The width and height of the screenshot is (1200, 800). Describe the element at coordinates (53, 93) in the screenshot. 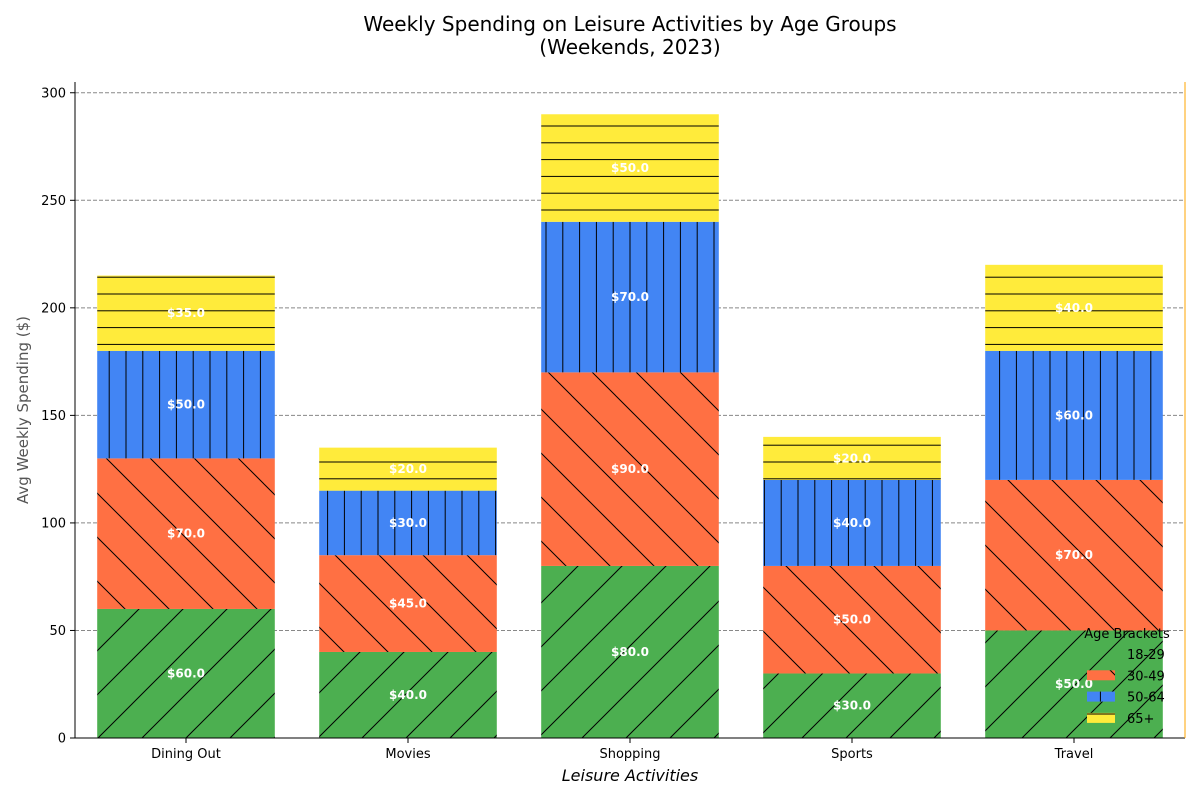

I see `y-tick-label: 300` at that location.